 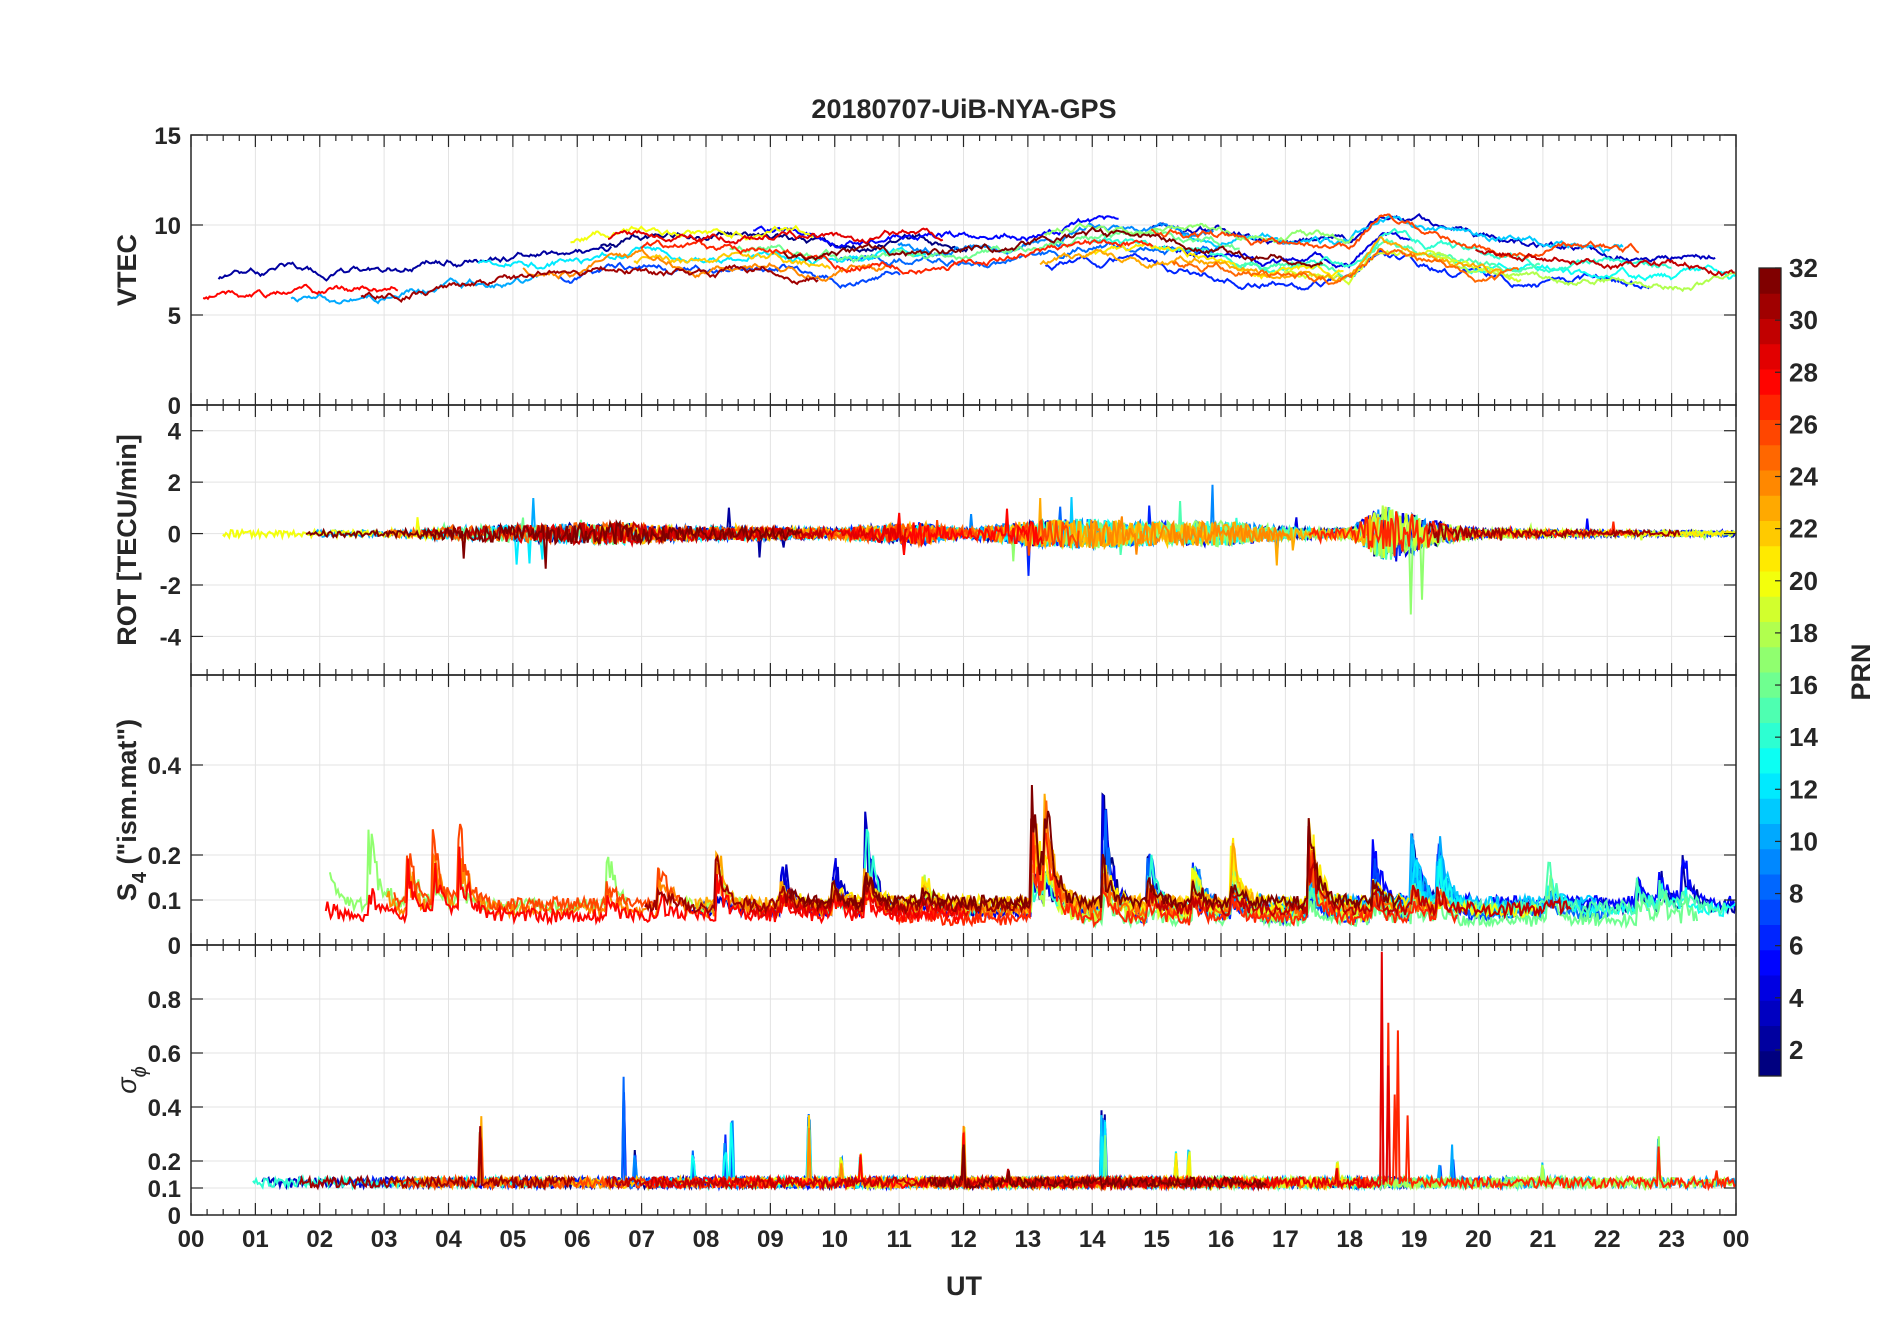 I want to click on x-tick-label: 13, so click(x=1028, y=1239).